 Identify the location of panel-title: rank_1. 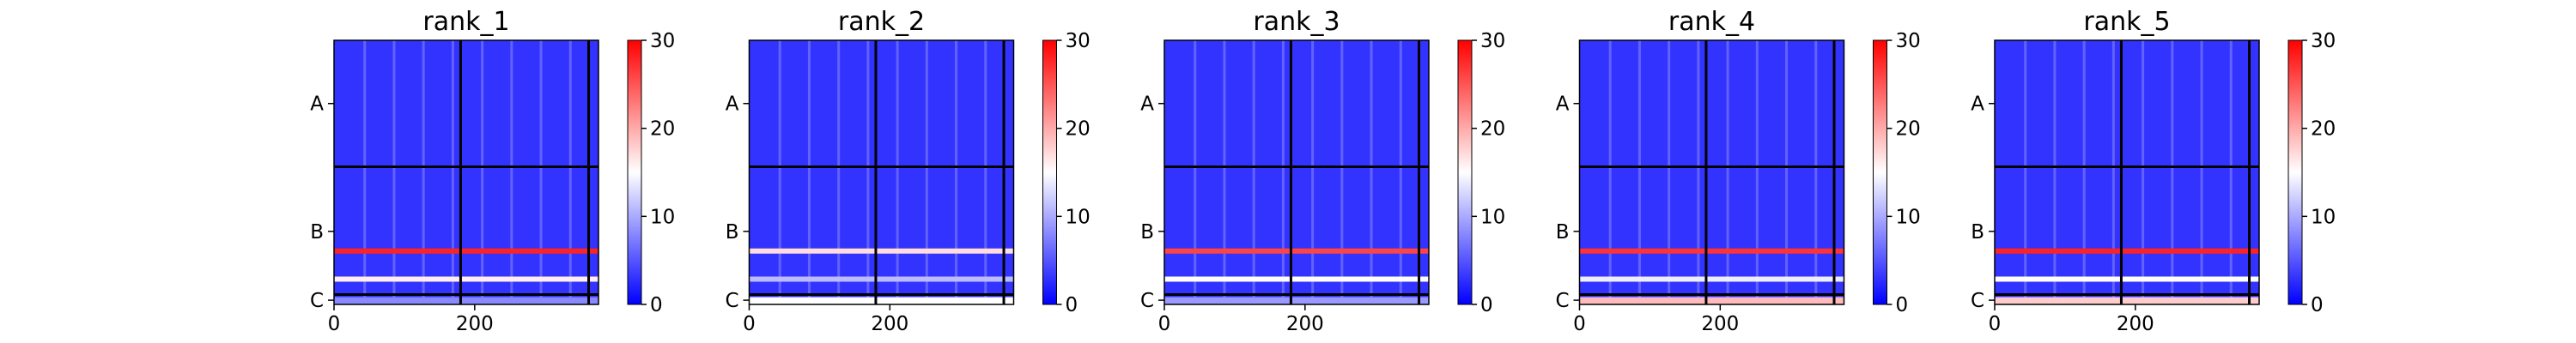
(466, 22).